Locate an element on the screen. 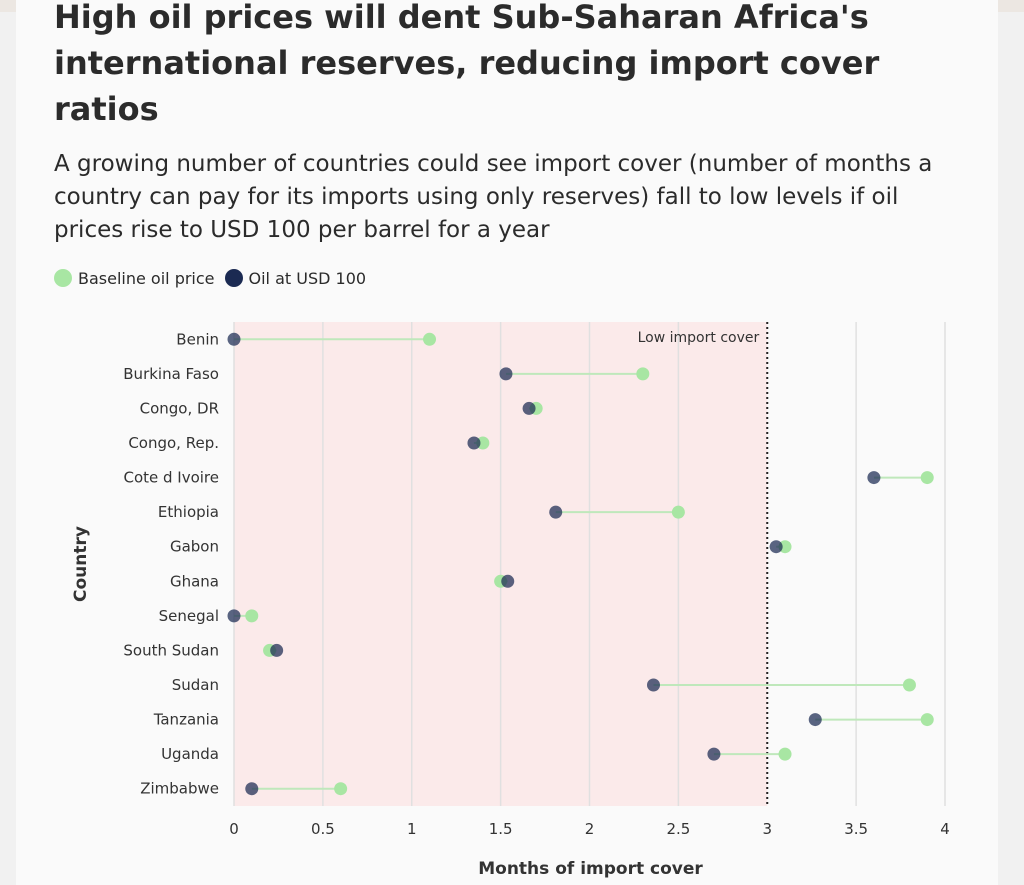 The image size is (1024, 885). legend-swatch-oil100 is located at coordinates (233, 278).